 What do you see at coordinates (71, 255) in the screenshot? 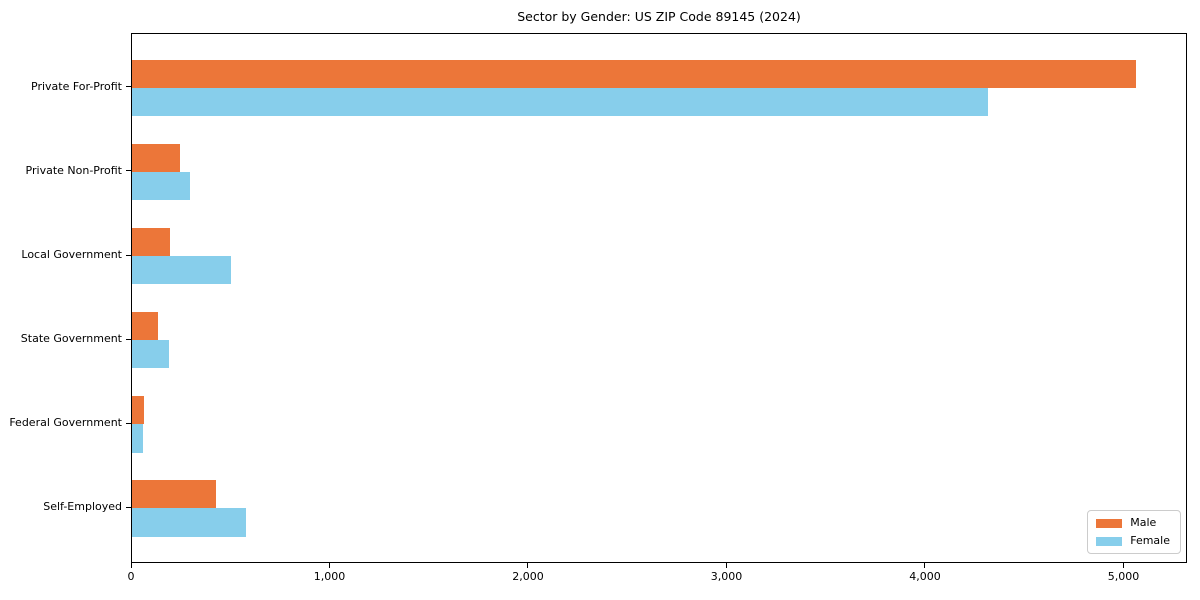
I see `y-tick-label-local-government: Local Government` at bounding box center [71, 255].